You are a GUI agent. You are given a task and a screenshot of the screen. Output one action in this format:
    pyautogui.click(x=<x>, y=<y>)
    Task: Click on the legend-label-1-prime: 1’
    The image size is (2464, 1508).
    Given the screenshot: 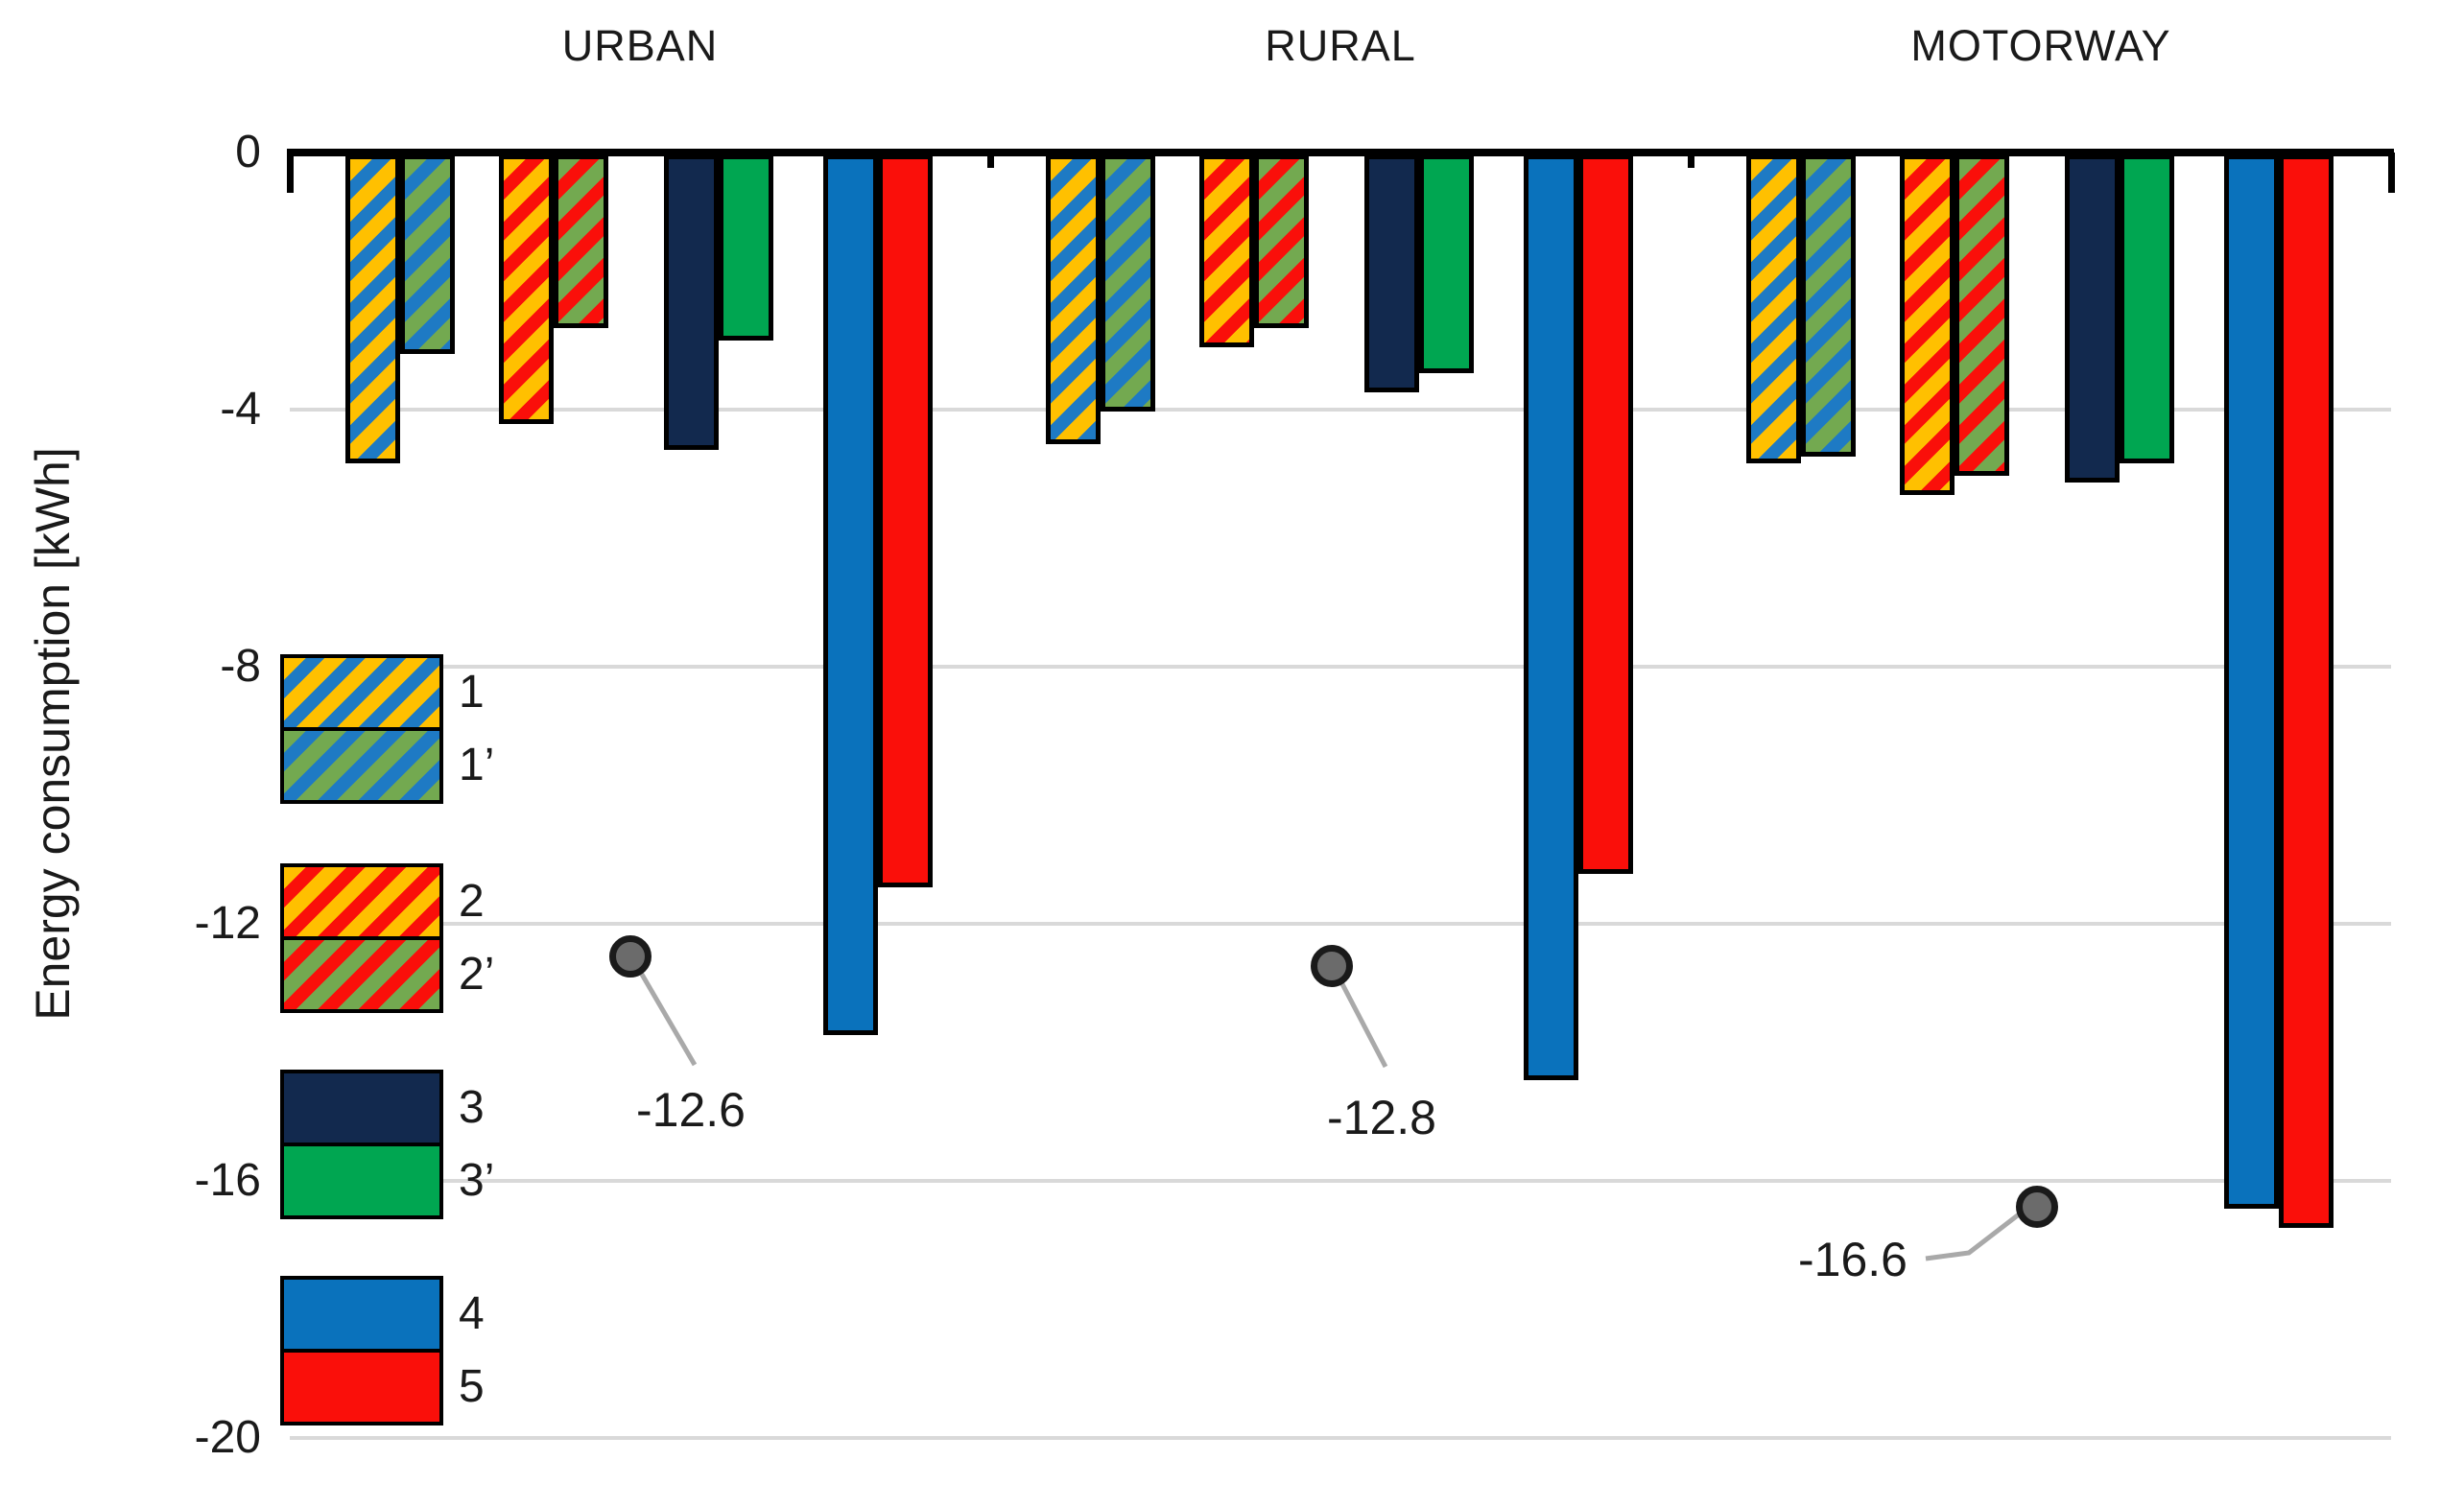 What is the action you would take?
    pyautogui.click(x=477, y=765)
    